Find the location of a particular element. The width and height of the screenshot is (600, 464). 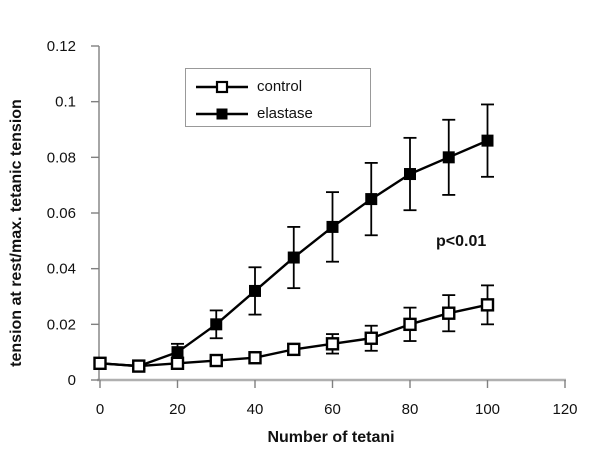

x-axis-title: Number of tetani is located at coordinates (331, 437).